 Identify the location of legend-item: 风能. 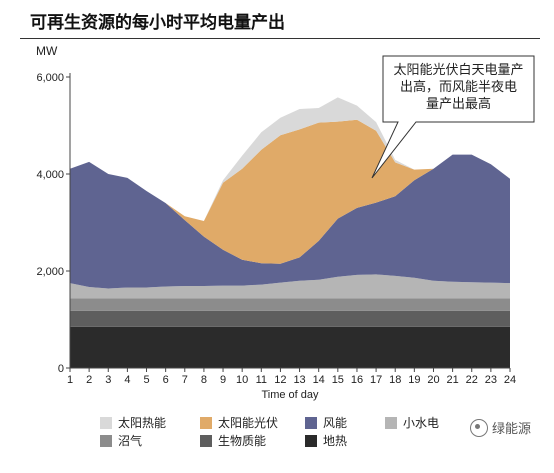
(326, 422).